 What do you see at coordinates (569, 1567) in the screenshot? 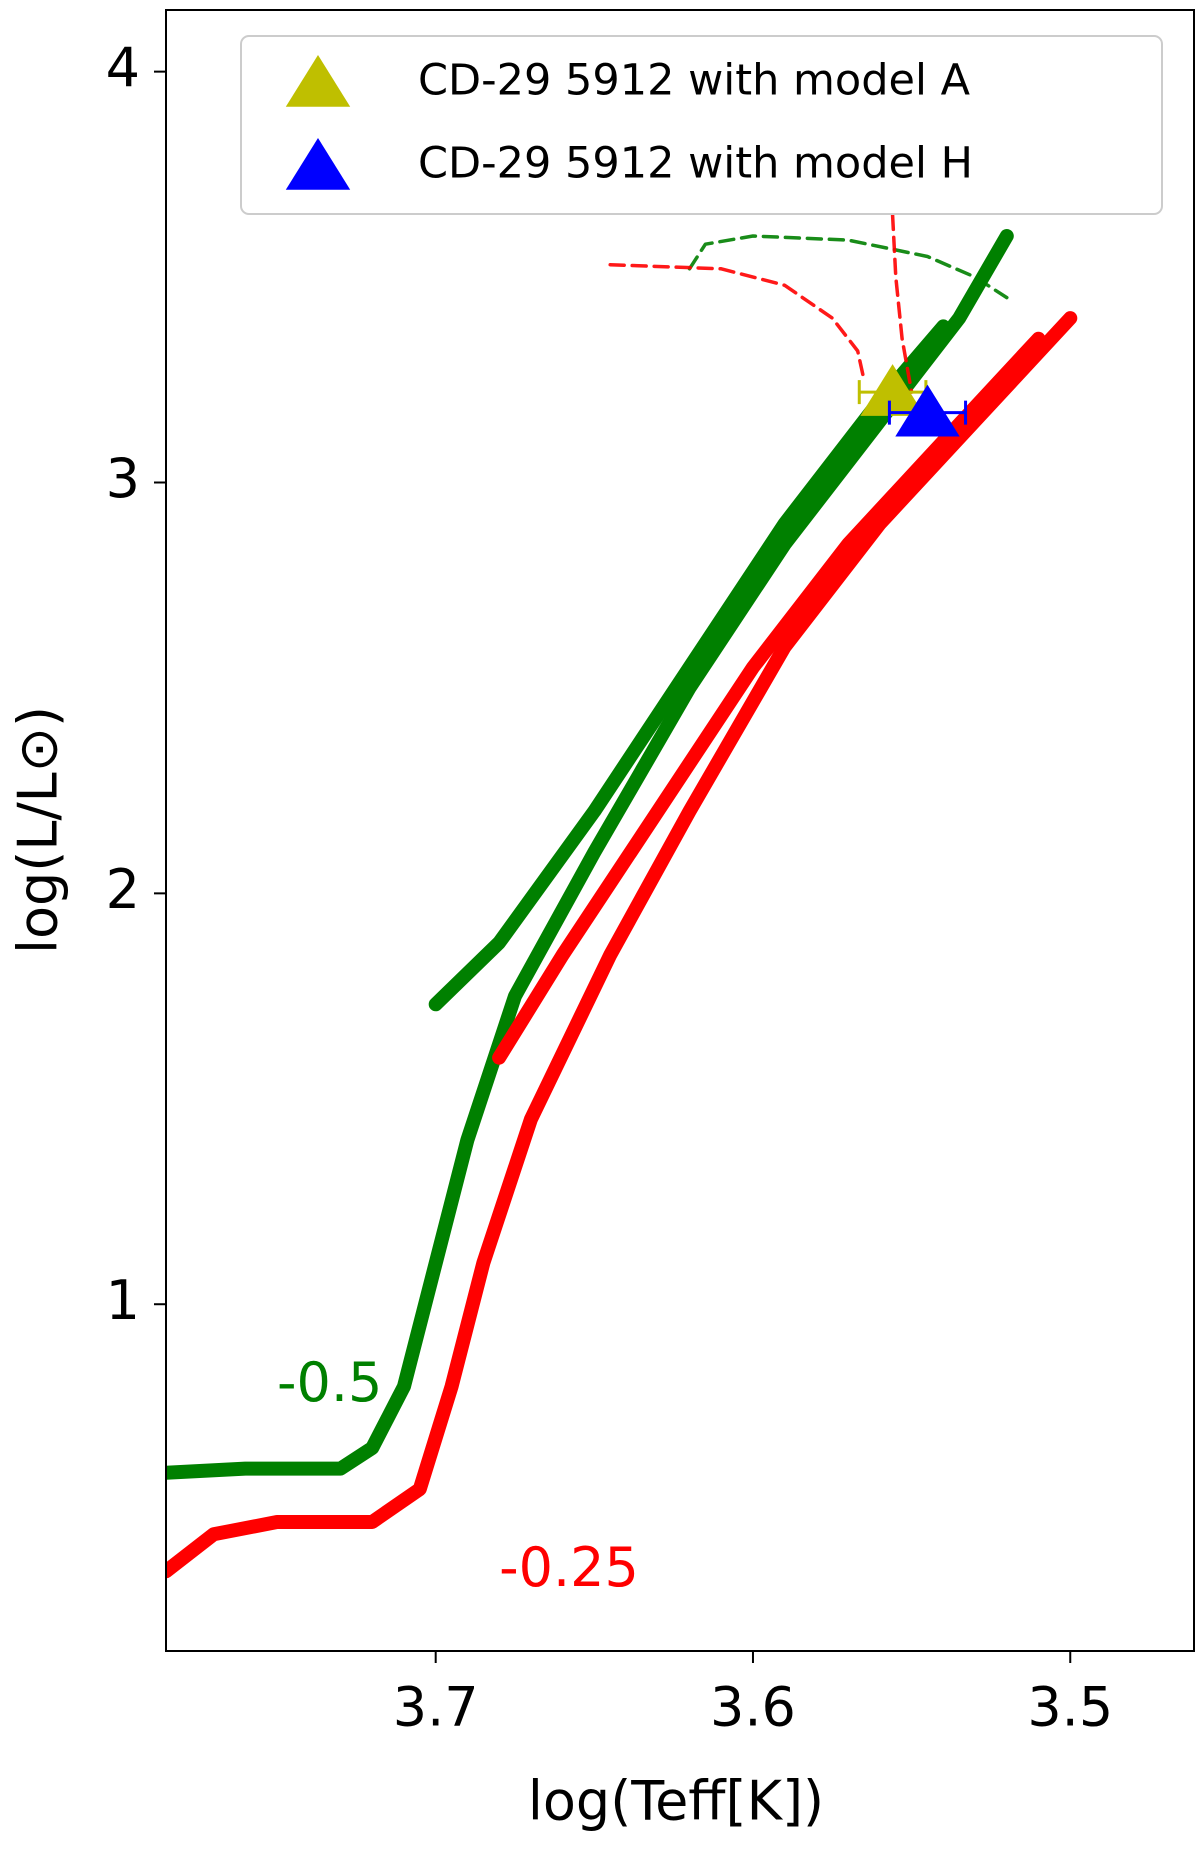
I see `annotation: -0.25` at bounding box center [569, 1567].